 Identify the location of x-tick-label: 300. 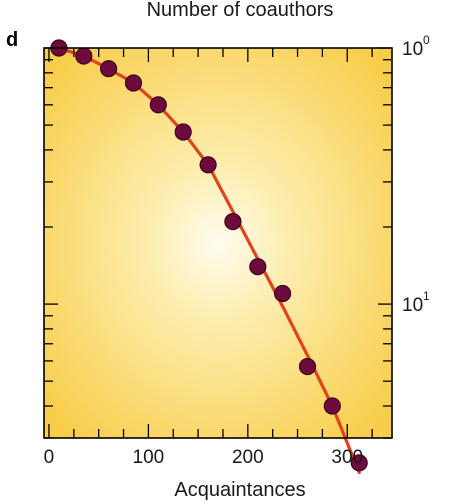
(347, 457).